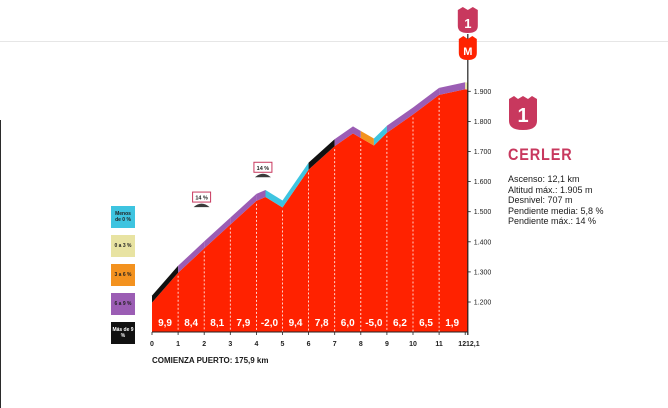 The height and width of the screenshot is (408, 668). I want to click on x-tick-label: 12,1, so click(473, 344).